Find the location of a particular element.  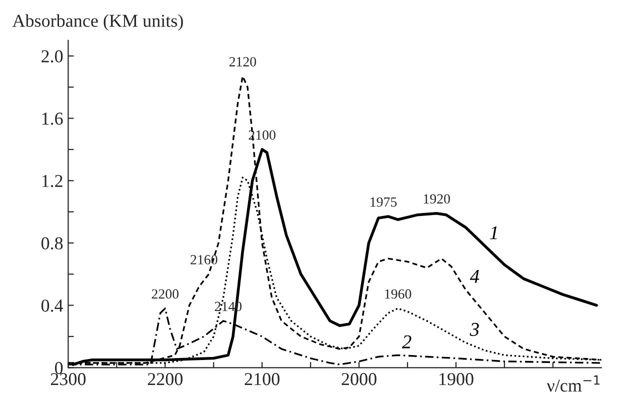

y-tick-label: 1.2 is located at coordinates (52, 181).